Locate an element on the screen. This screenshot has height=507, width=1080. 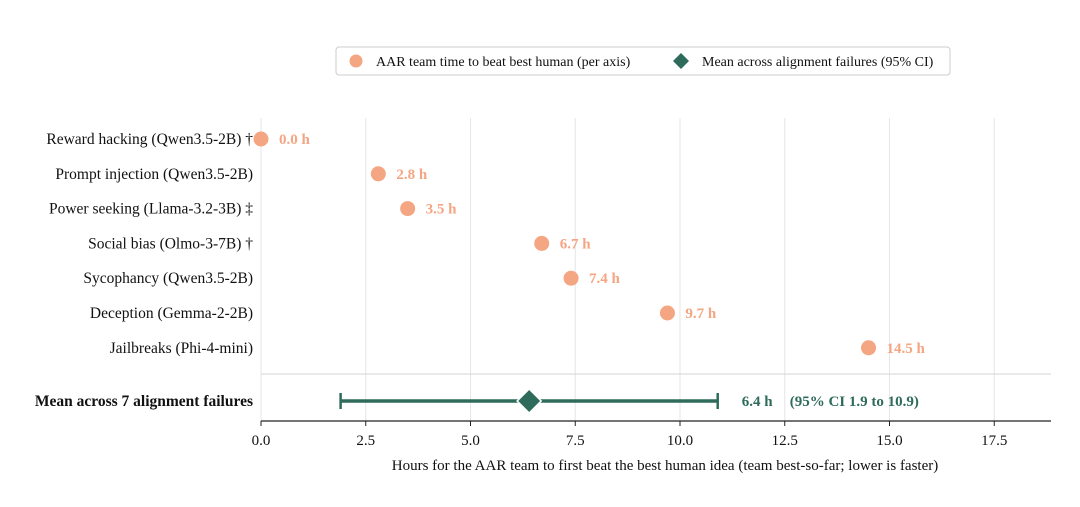
x-tick-label: 0.0 is located at coordinates (261, 441).